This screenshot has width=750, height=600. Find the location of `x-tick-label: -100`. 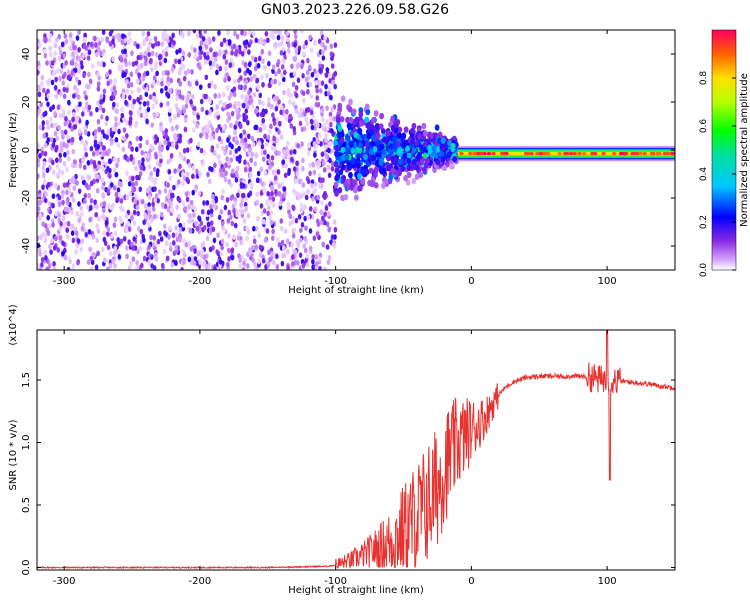

x-tick-label: -100 is located at coordinates (335, 581).